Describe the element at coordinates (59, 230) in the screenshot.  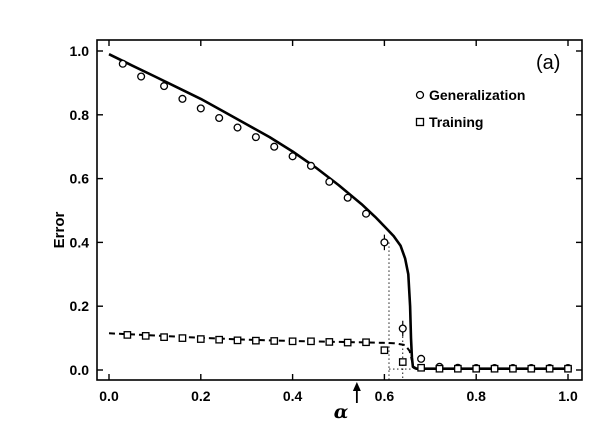
I see `y-axis-label: Error` at that location.